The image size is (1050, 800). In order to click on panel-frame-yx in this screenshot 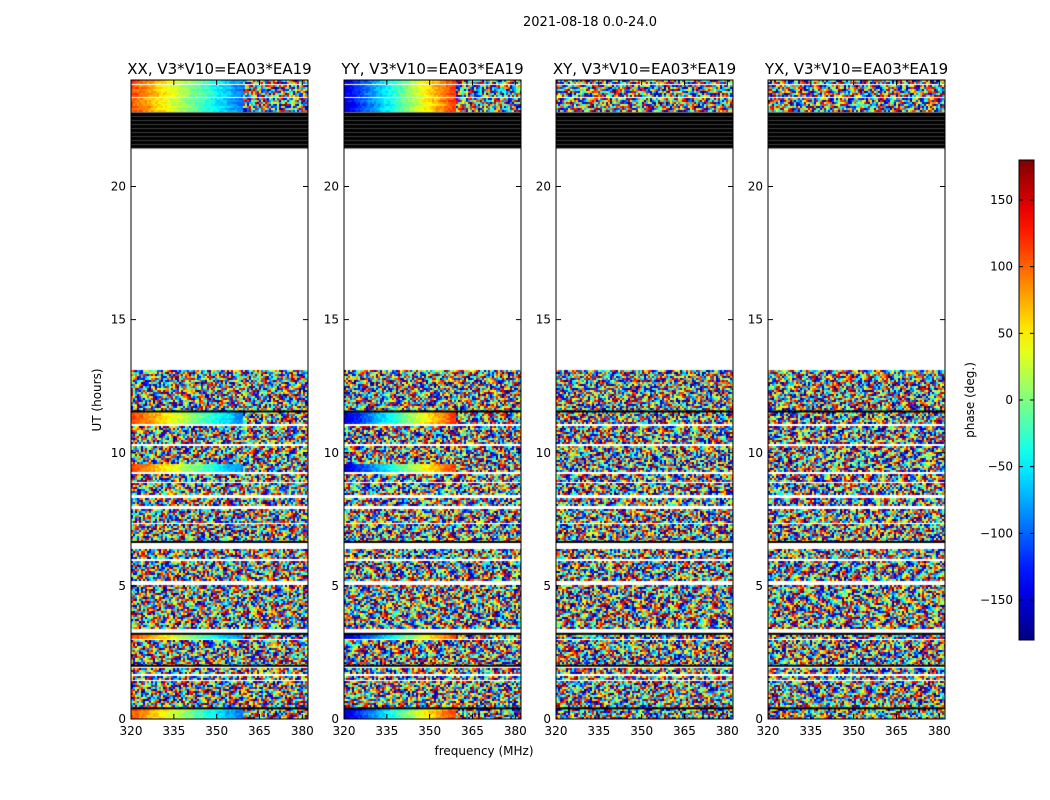, I will do `click(856, 399)`.